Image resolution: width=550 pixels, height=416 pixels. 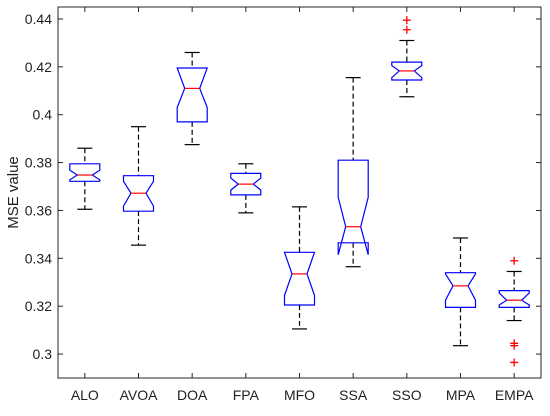 What do you see at coordinates (514, 311) in the screenshot?
I see `box-empa` at bounding box center [514, 311].